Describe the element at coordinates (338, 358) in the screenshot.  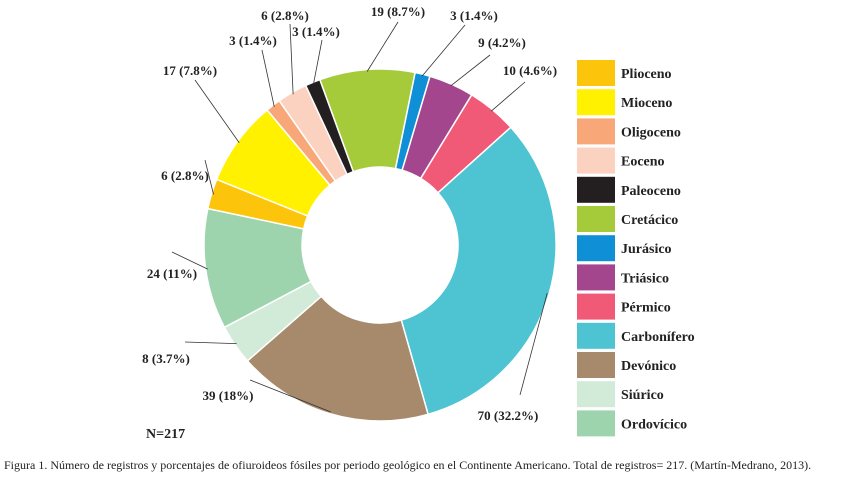
I see `slice-devonico` at that location.